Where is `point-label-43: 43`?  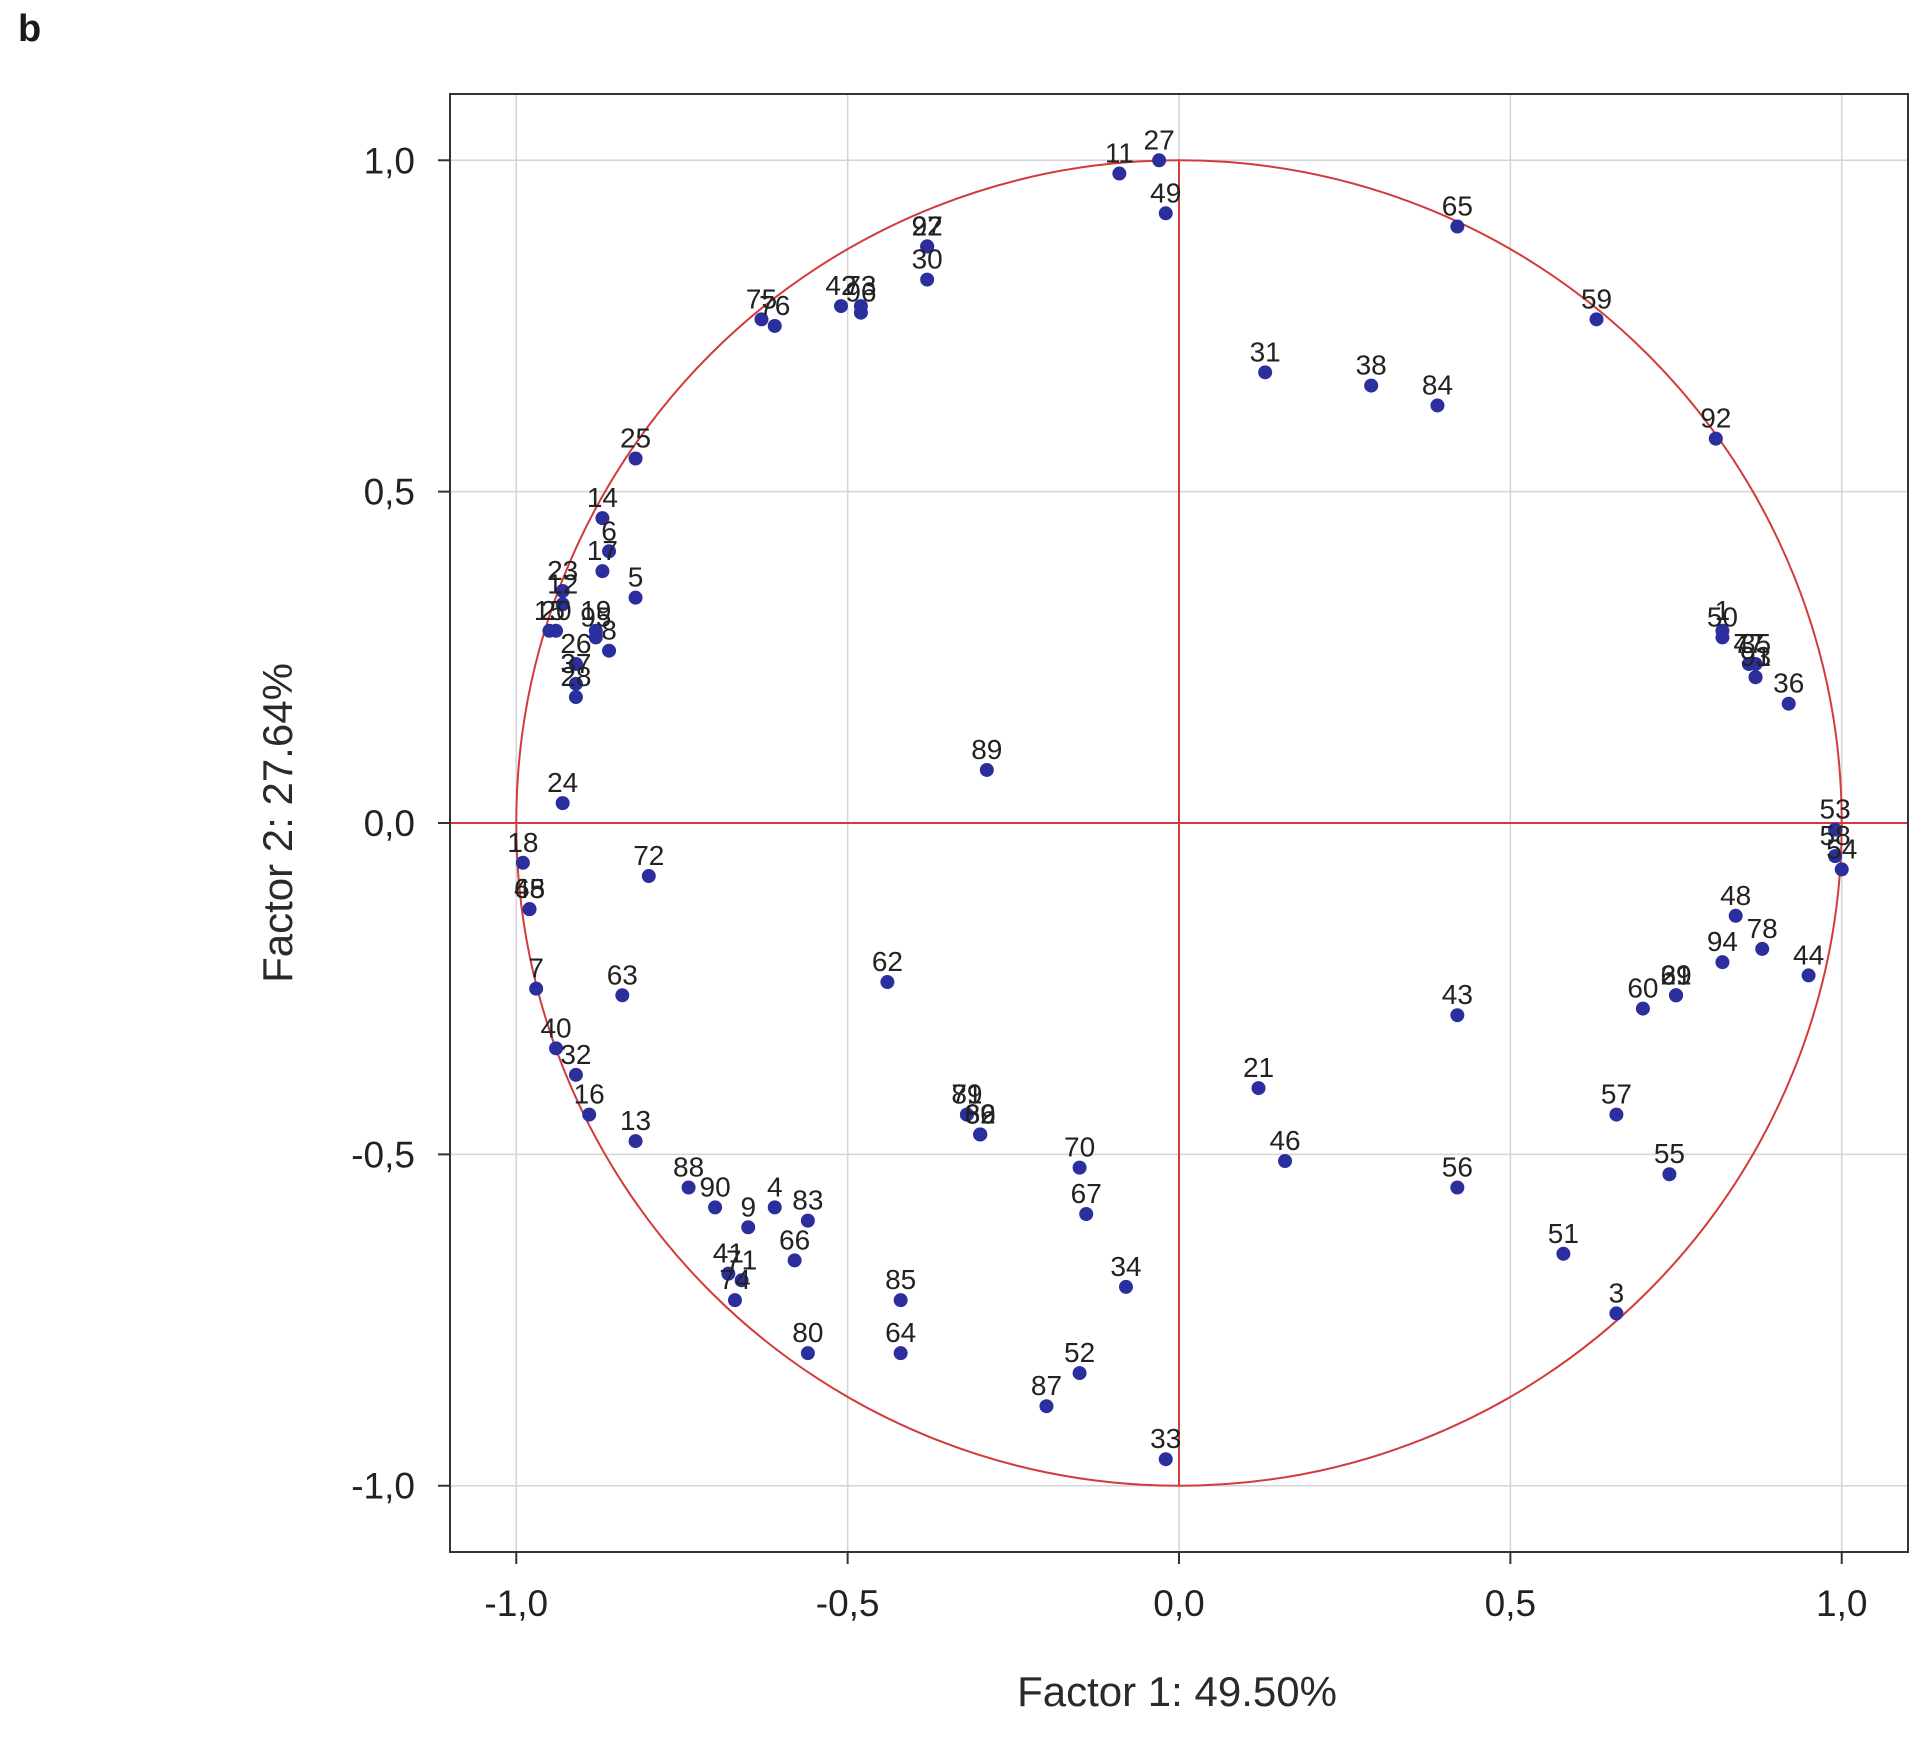 point-label-43: 43 is located at coordinates (1457, 994).